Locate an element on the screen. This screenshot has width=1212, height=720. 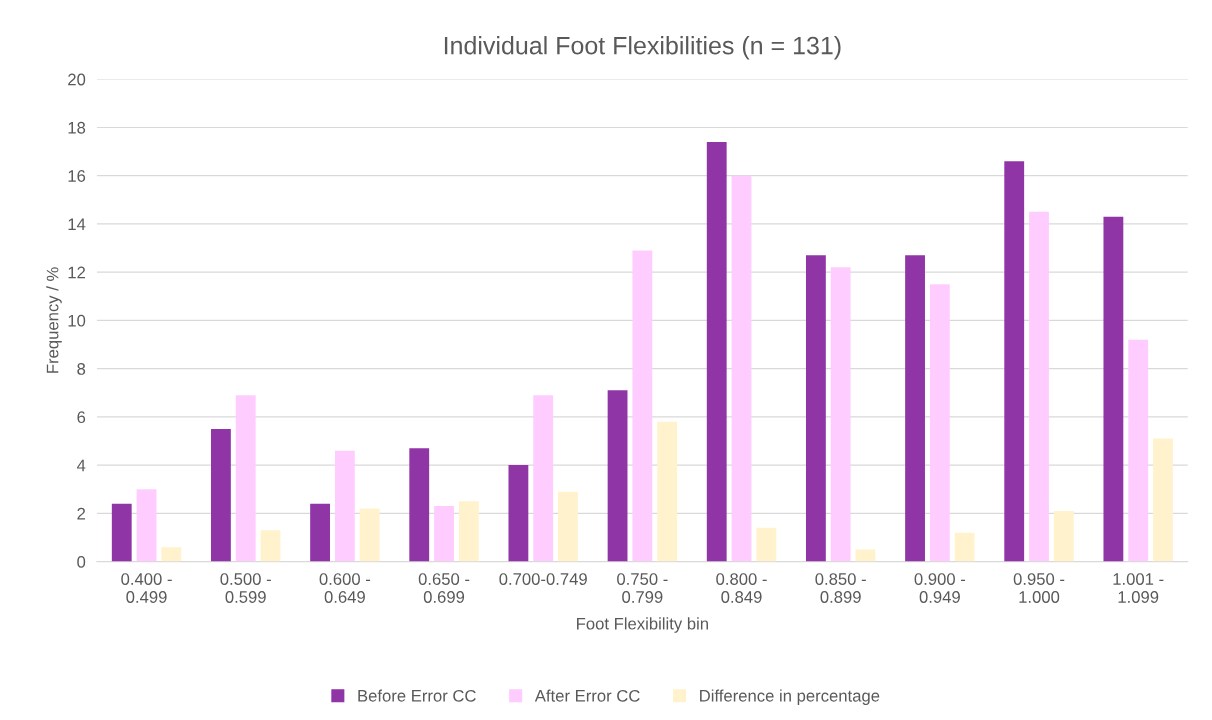
y-tick-label: 18 is located at coordinates (77, 127).